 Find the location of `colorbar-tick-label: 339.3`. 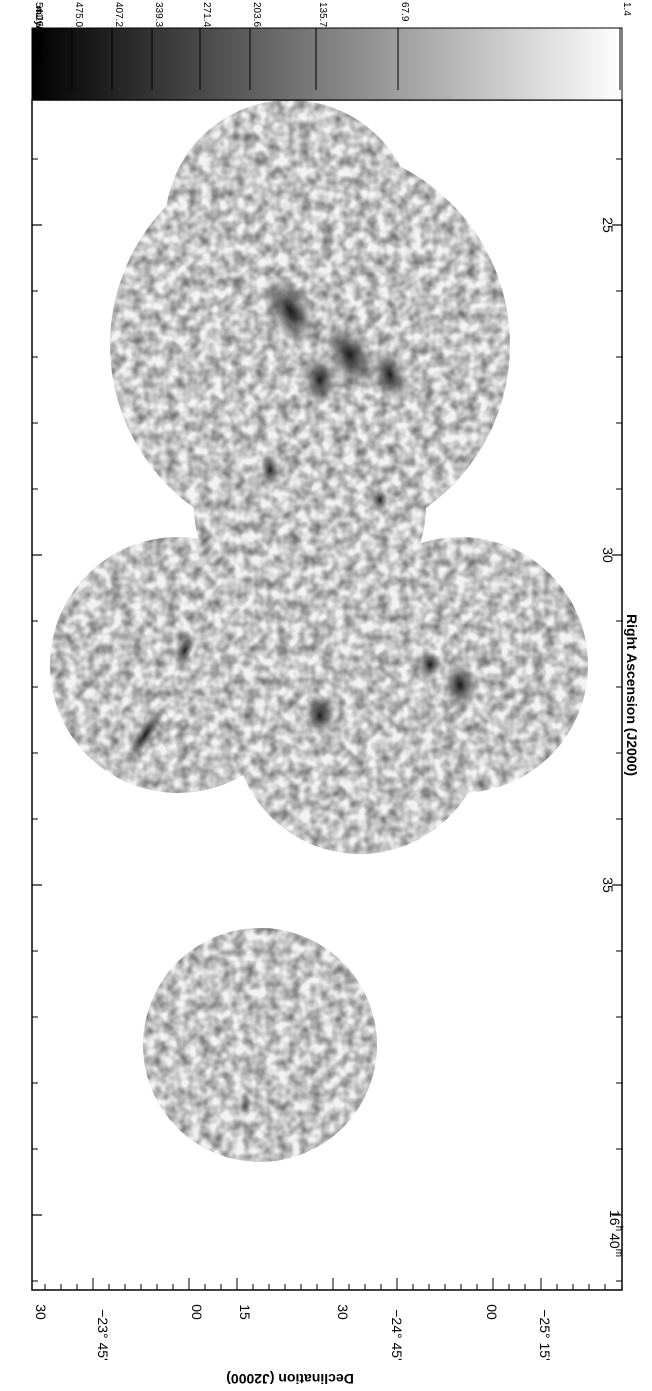

colorbar-tick-label: 339.3 is located at coordinates (158, 14).